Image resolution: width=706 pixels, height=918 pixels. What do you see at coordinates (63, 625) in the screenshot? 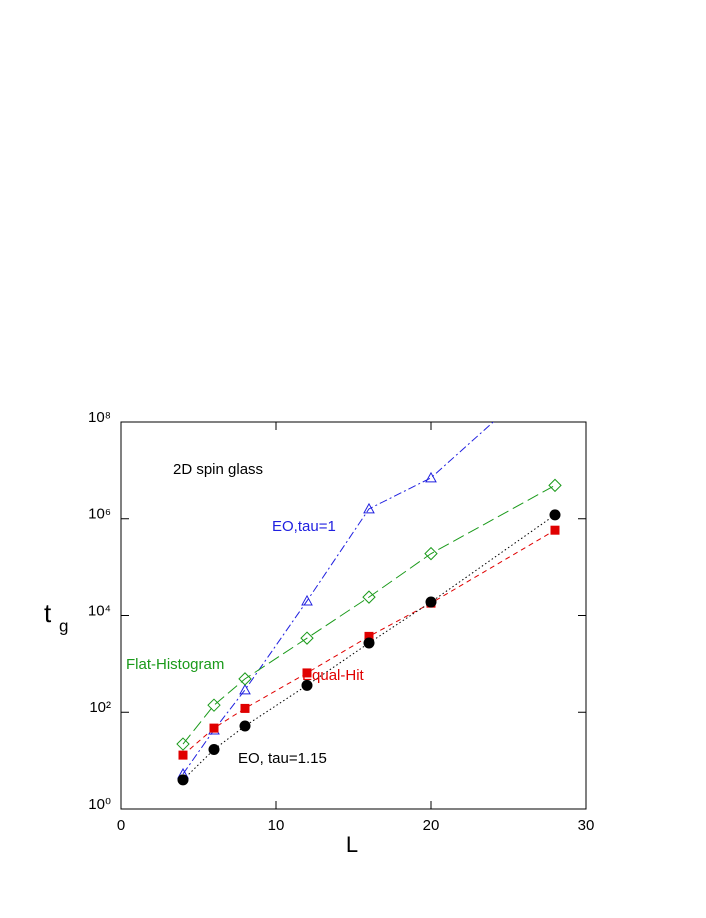
I see `y-axis-label-sub: g` at bounding box center [63, 625].